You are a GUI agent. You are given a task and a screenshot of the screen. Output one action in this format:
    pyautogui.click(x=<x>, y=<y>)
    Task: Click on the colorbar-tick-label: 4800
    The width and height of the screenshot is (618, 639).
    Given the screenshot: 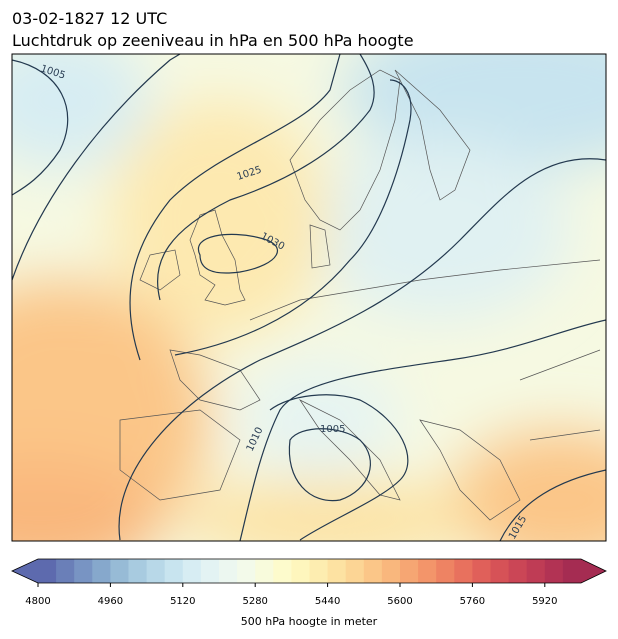 What is the action you would take?
    pyautogui.click(x=37, y=601)
    